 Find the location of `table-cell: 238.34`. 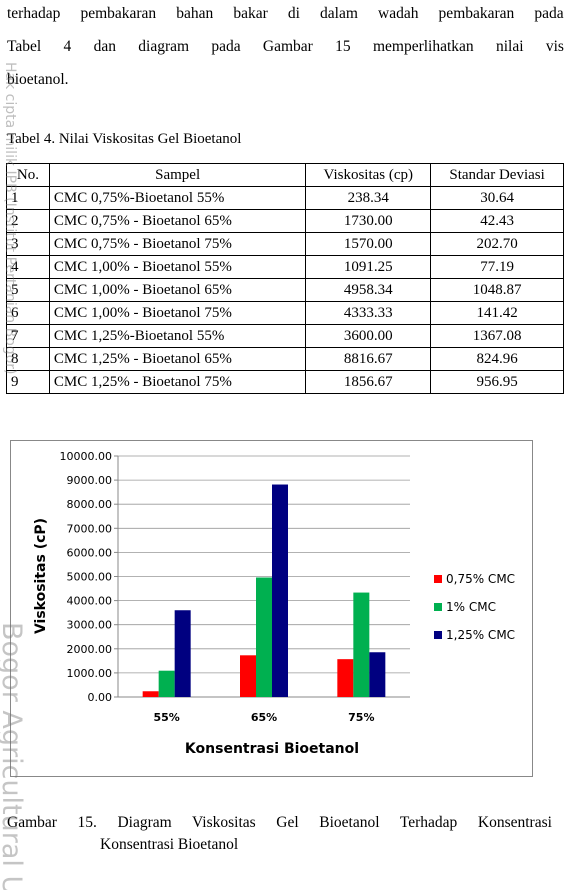

table-cell: 238.34 is located at coordinates (368, 198).